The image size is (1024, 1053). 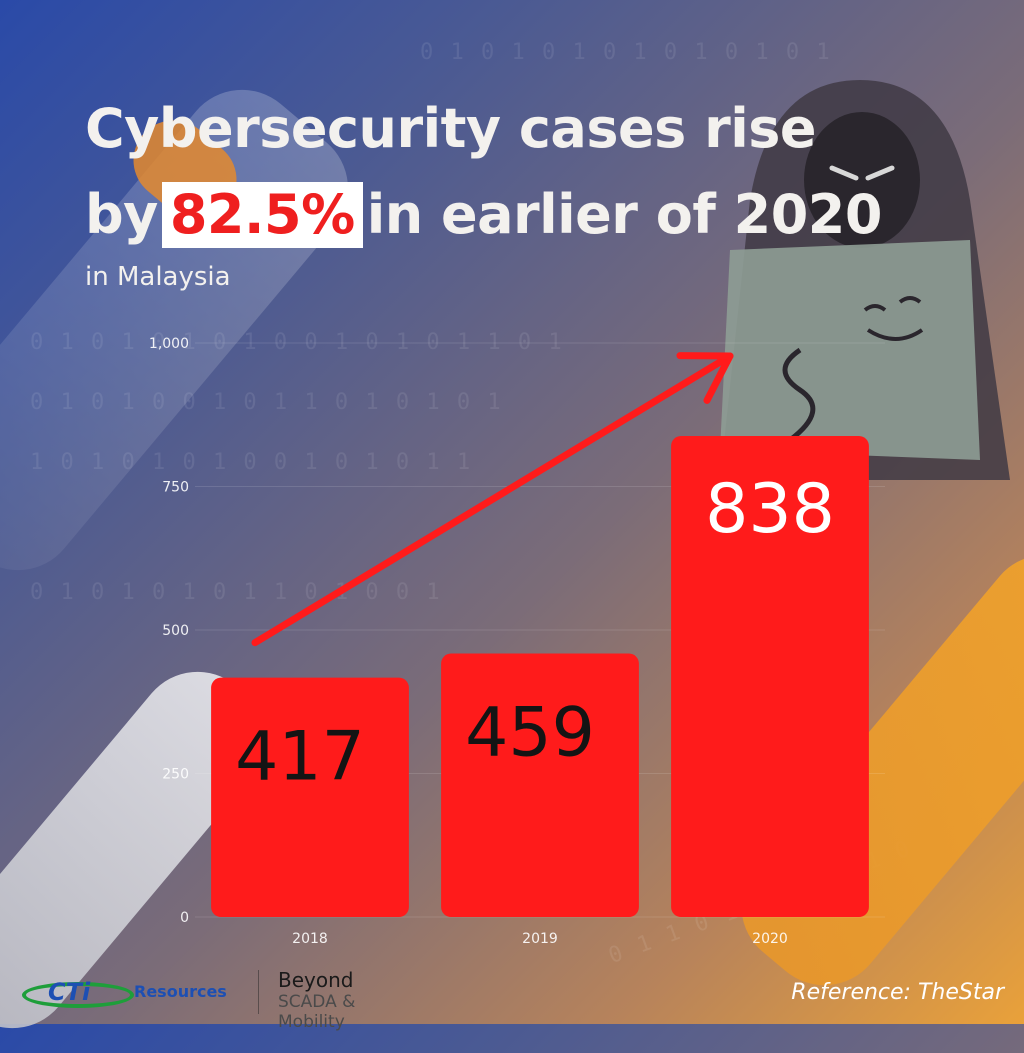 What do you see at coordinates (897, 992) in the screenshot?
I see `reference-note: Reference: TheStar` at bounding box center [897, 992].